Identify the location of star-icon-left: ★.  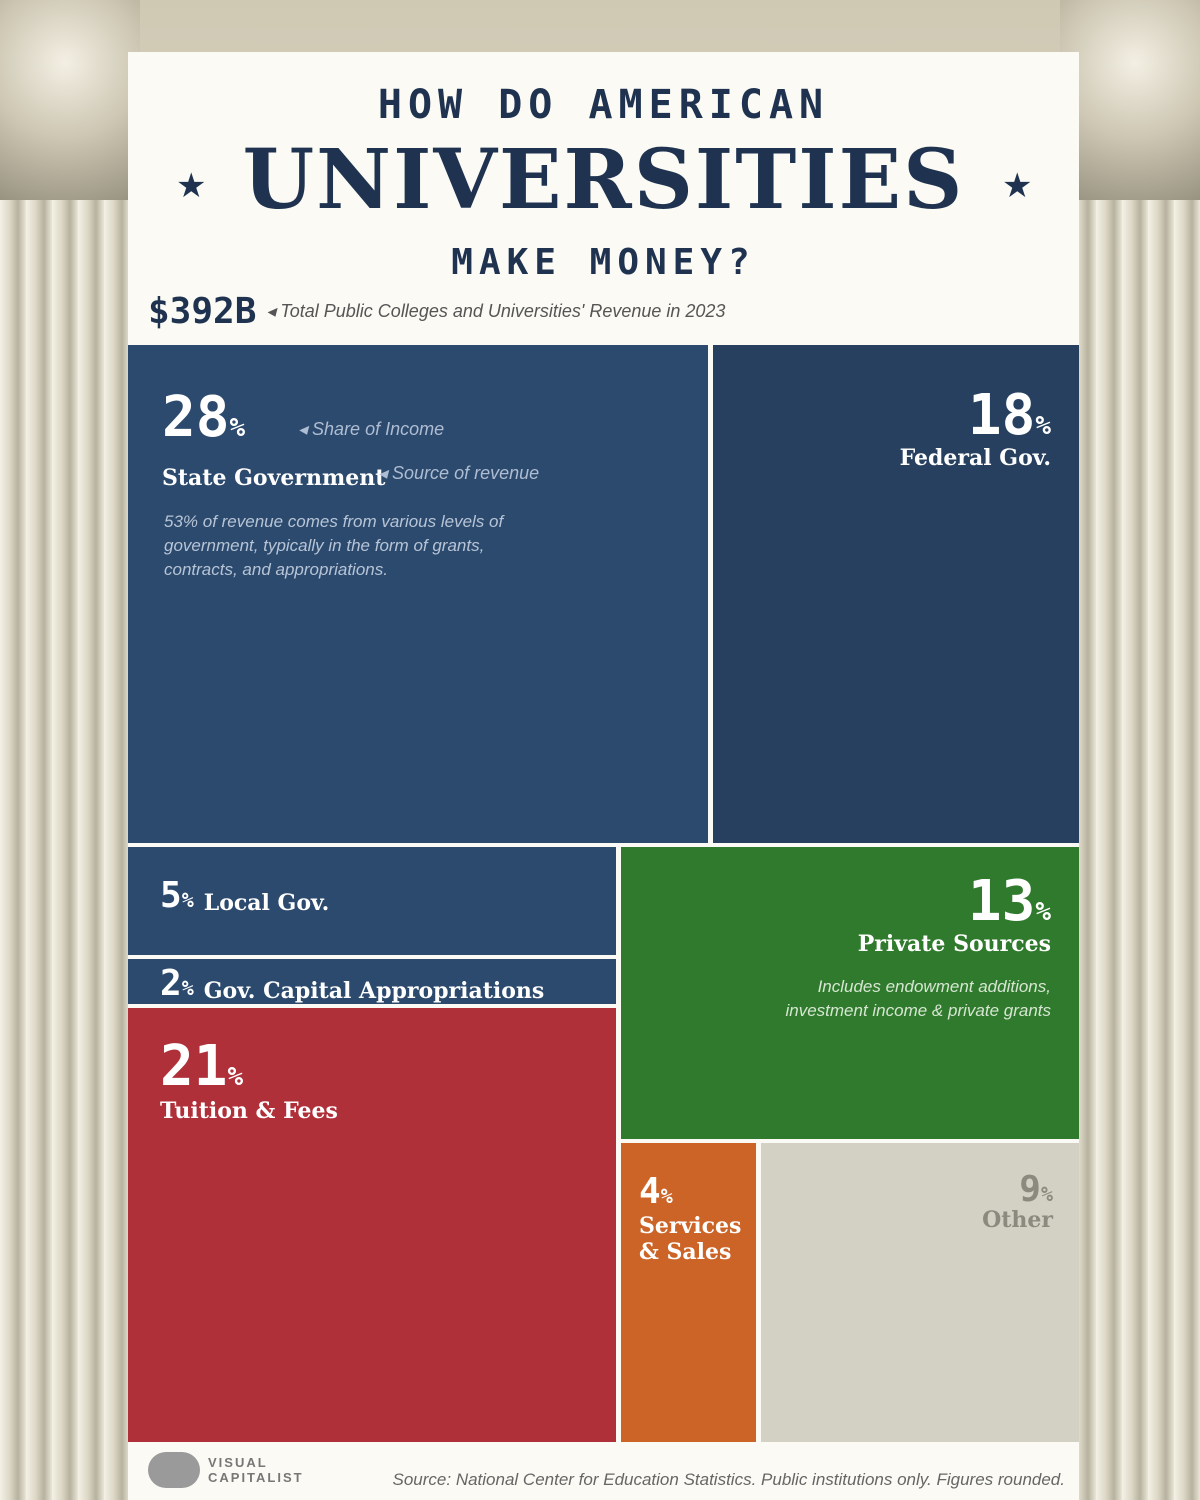
(191, 186).